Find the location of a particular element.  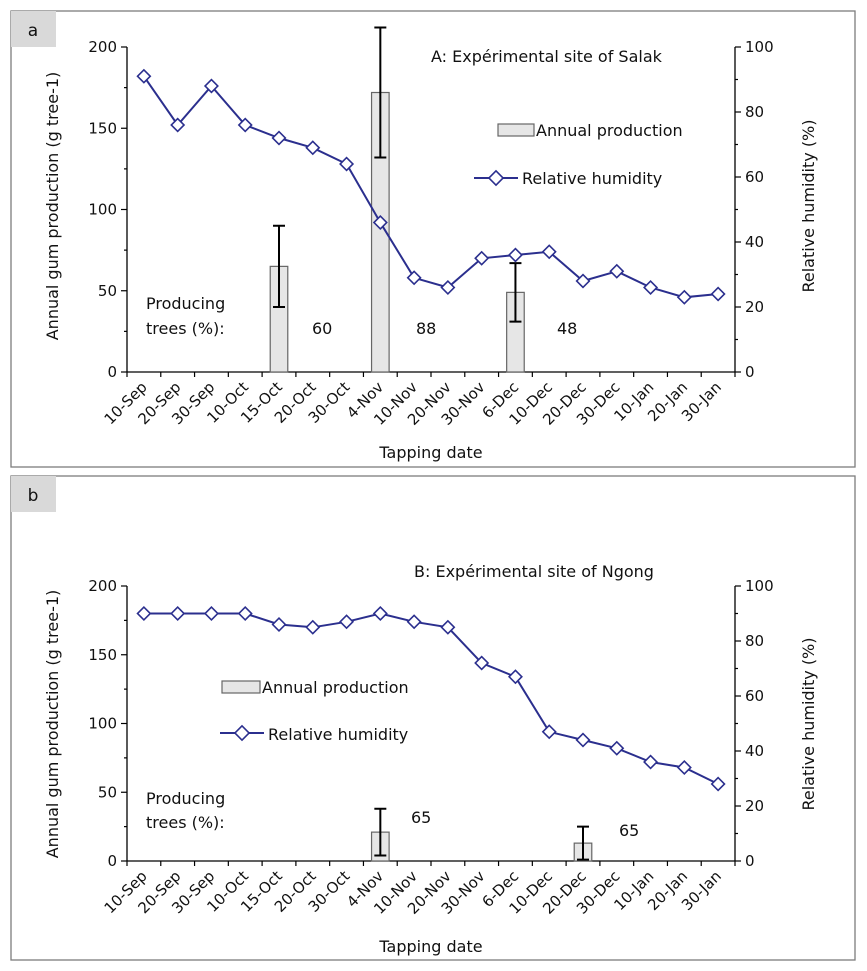

panel-b-title: B: Expérimental site of Ngong is located at coordinates (534, 571).